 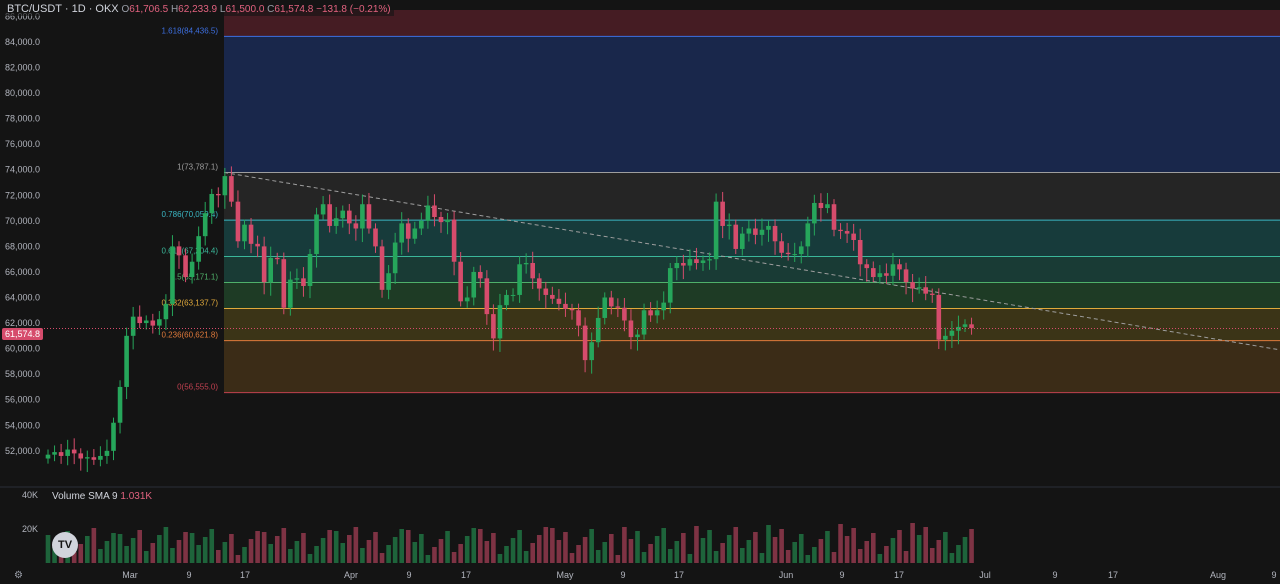 I want to click on x-tick-label: Aug, so click(x=1218, y=575).